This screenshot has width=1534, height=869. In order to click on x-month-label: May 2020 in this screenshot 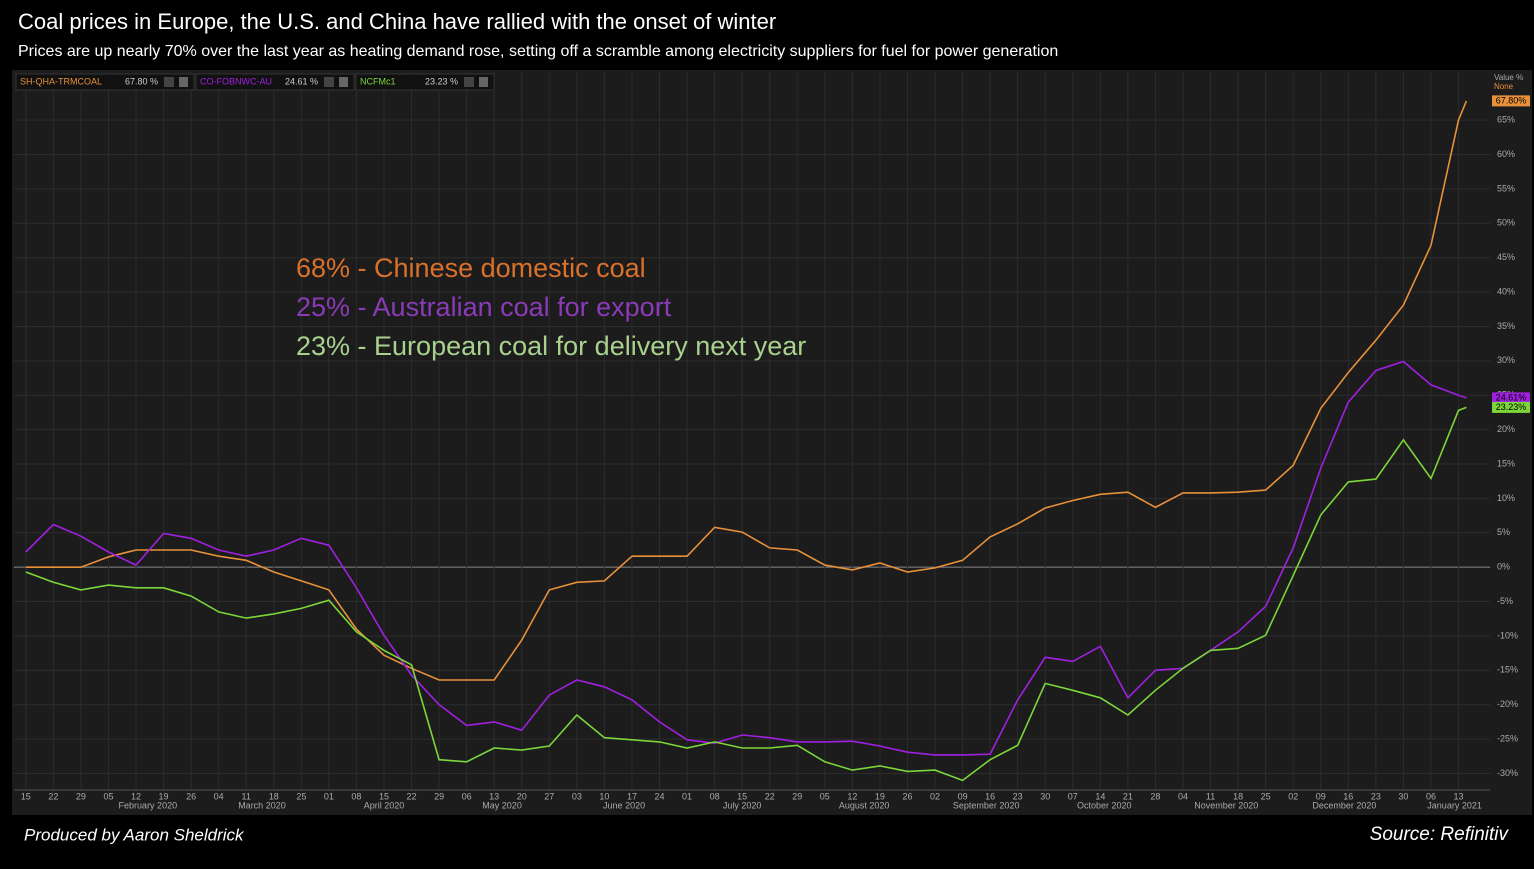, I will do `click(502, 805)`.